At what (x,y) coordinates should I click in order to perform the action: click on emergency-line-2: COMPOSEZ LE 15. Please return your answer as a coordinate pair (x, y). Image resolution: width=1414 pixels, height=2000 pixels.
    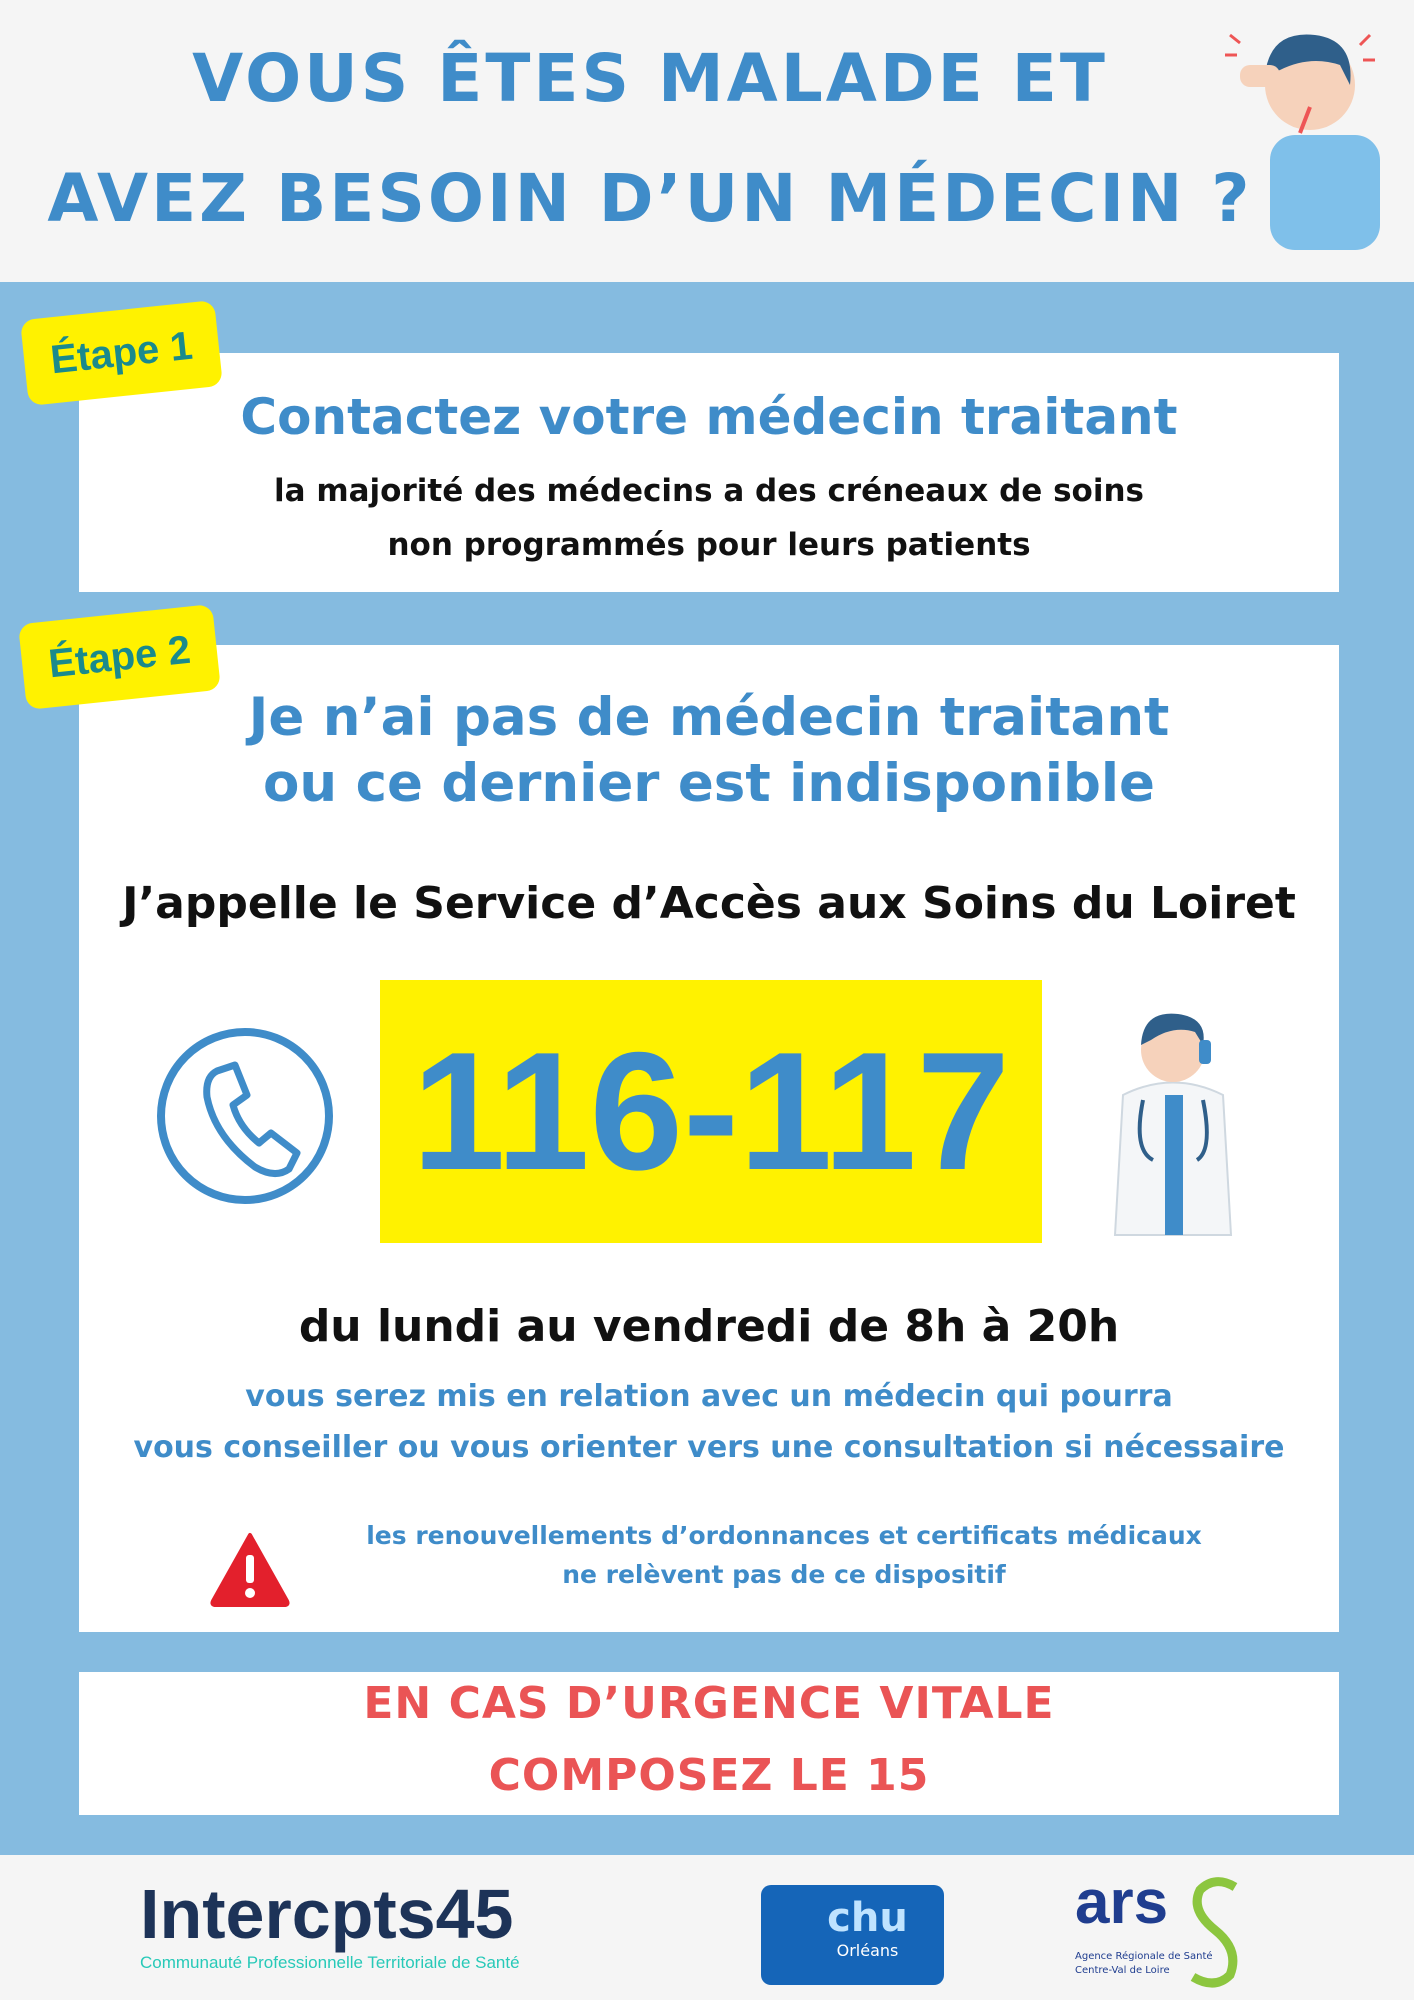
    Looking at the image, I should click on (709, 1775).